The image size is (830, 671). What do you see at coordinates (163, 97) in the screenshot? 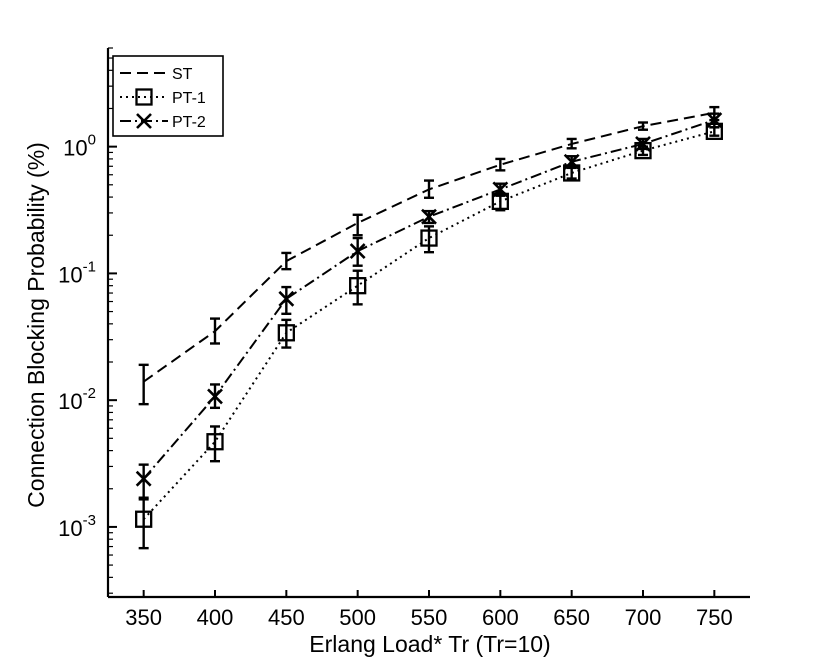
I see `legend-entry: PT-1` at bounding box center [163, 97].